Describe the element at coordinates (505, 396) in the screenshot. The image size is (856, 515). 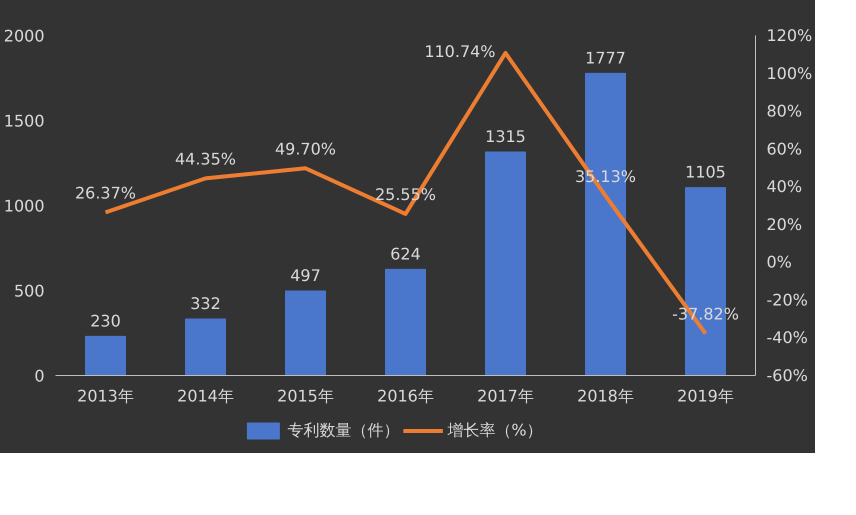
I see `x-tick-label: 2017年` at that location.